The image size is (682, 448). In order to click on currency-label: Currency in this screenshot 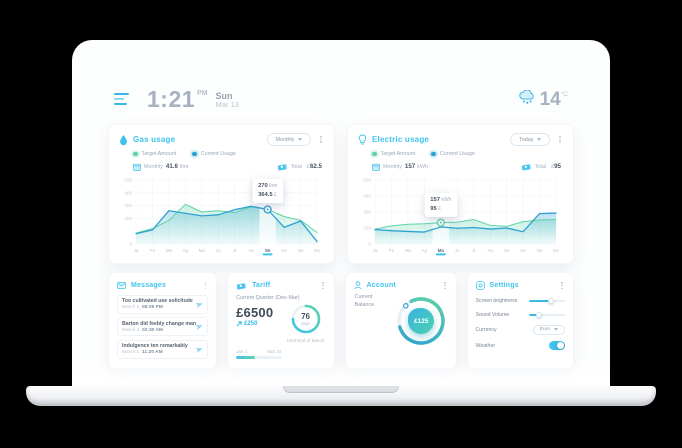, I will do `click(486, 329)`.